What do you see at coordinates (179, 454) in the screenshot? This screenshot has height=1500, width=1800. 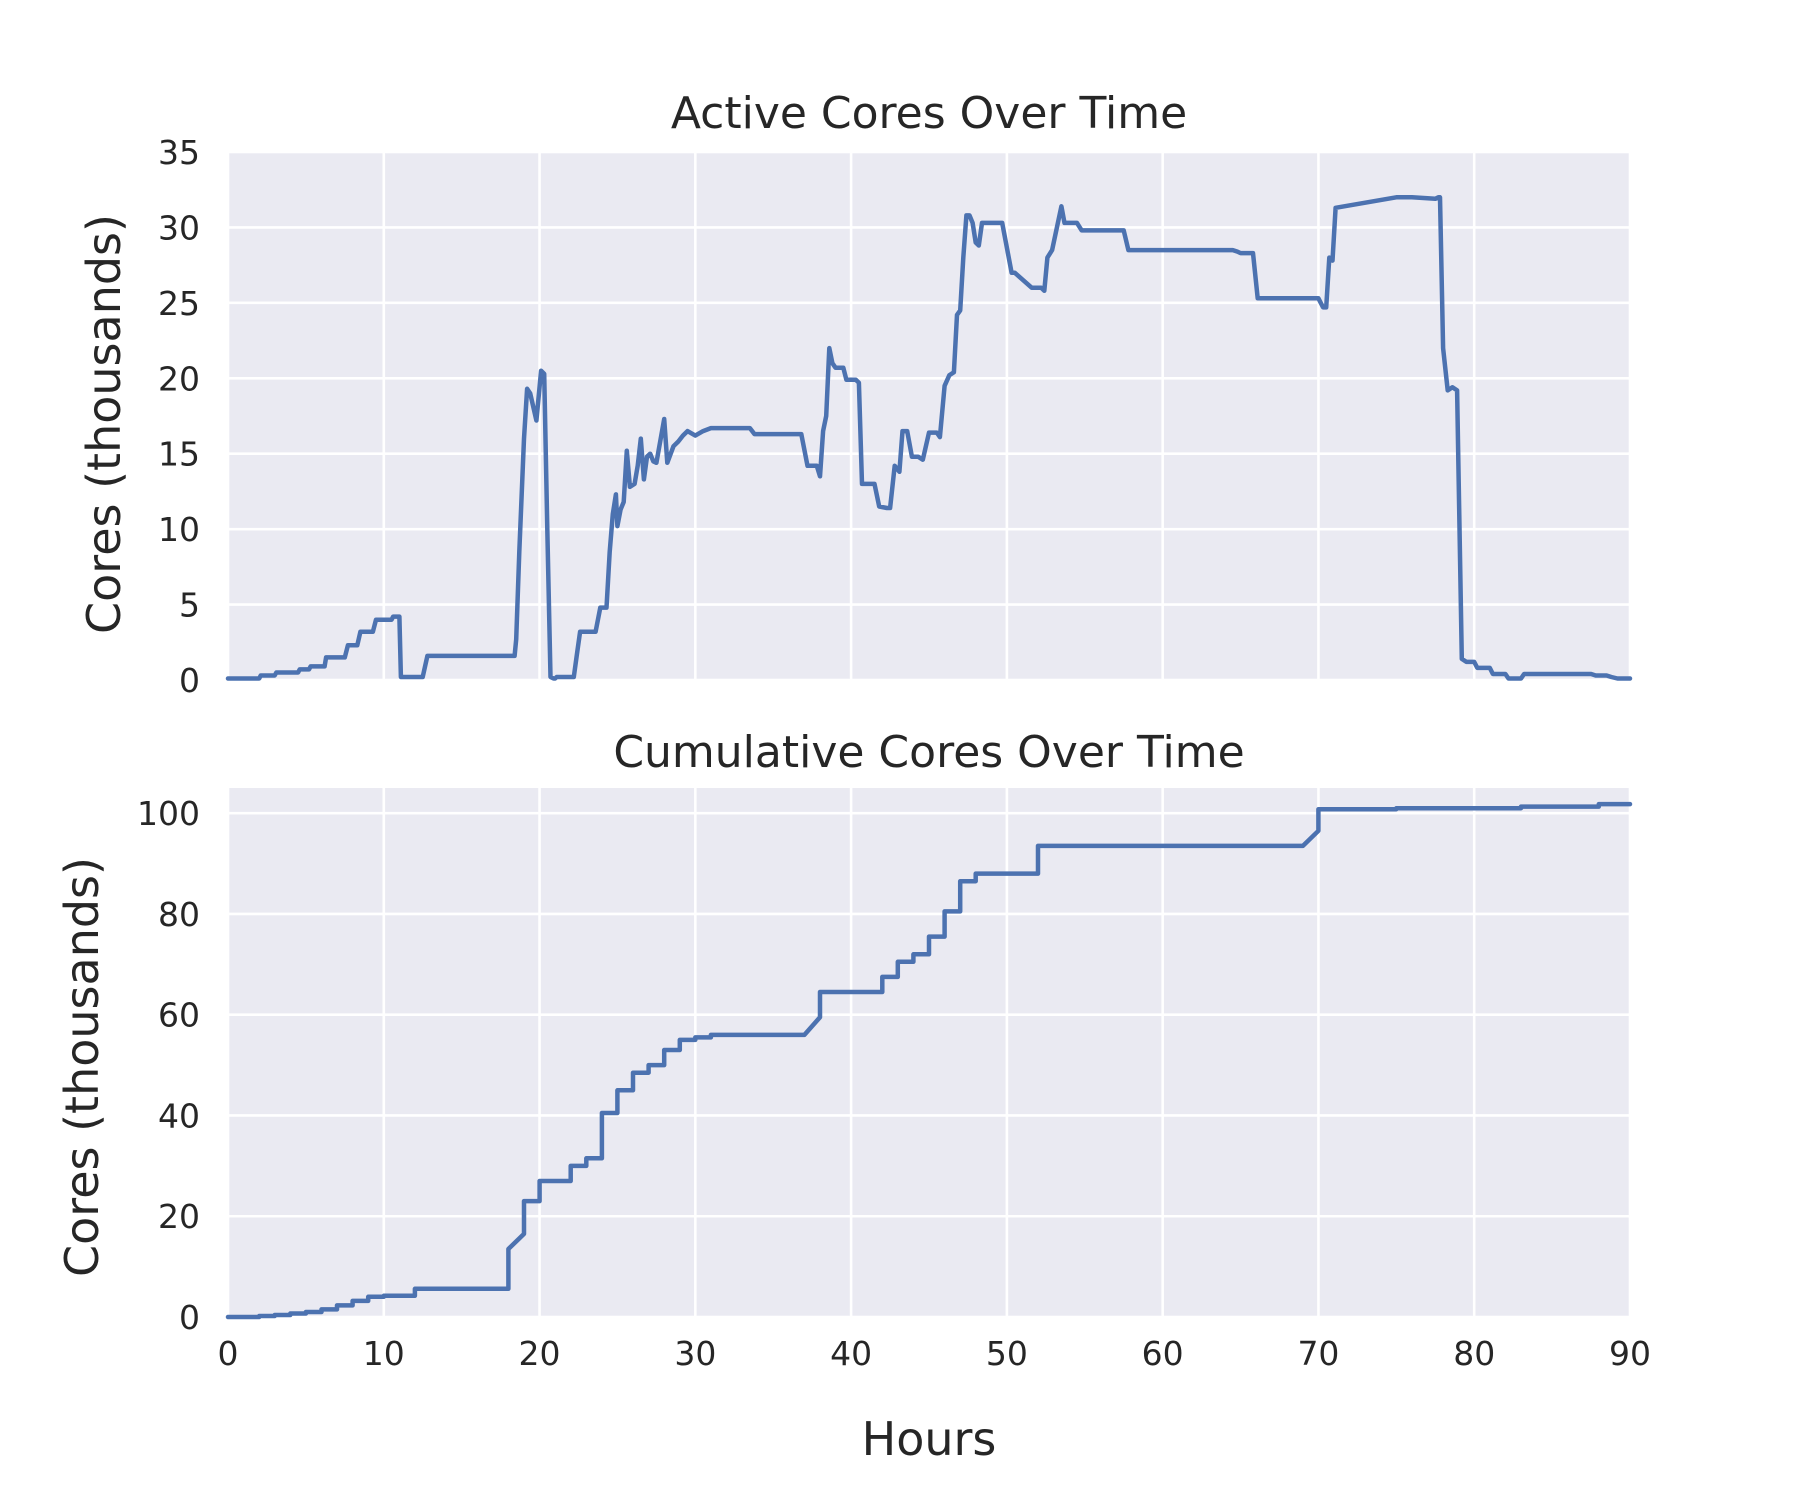 I see `y-tick-label: 15` at bounding box center [179, 454].